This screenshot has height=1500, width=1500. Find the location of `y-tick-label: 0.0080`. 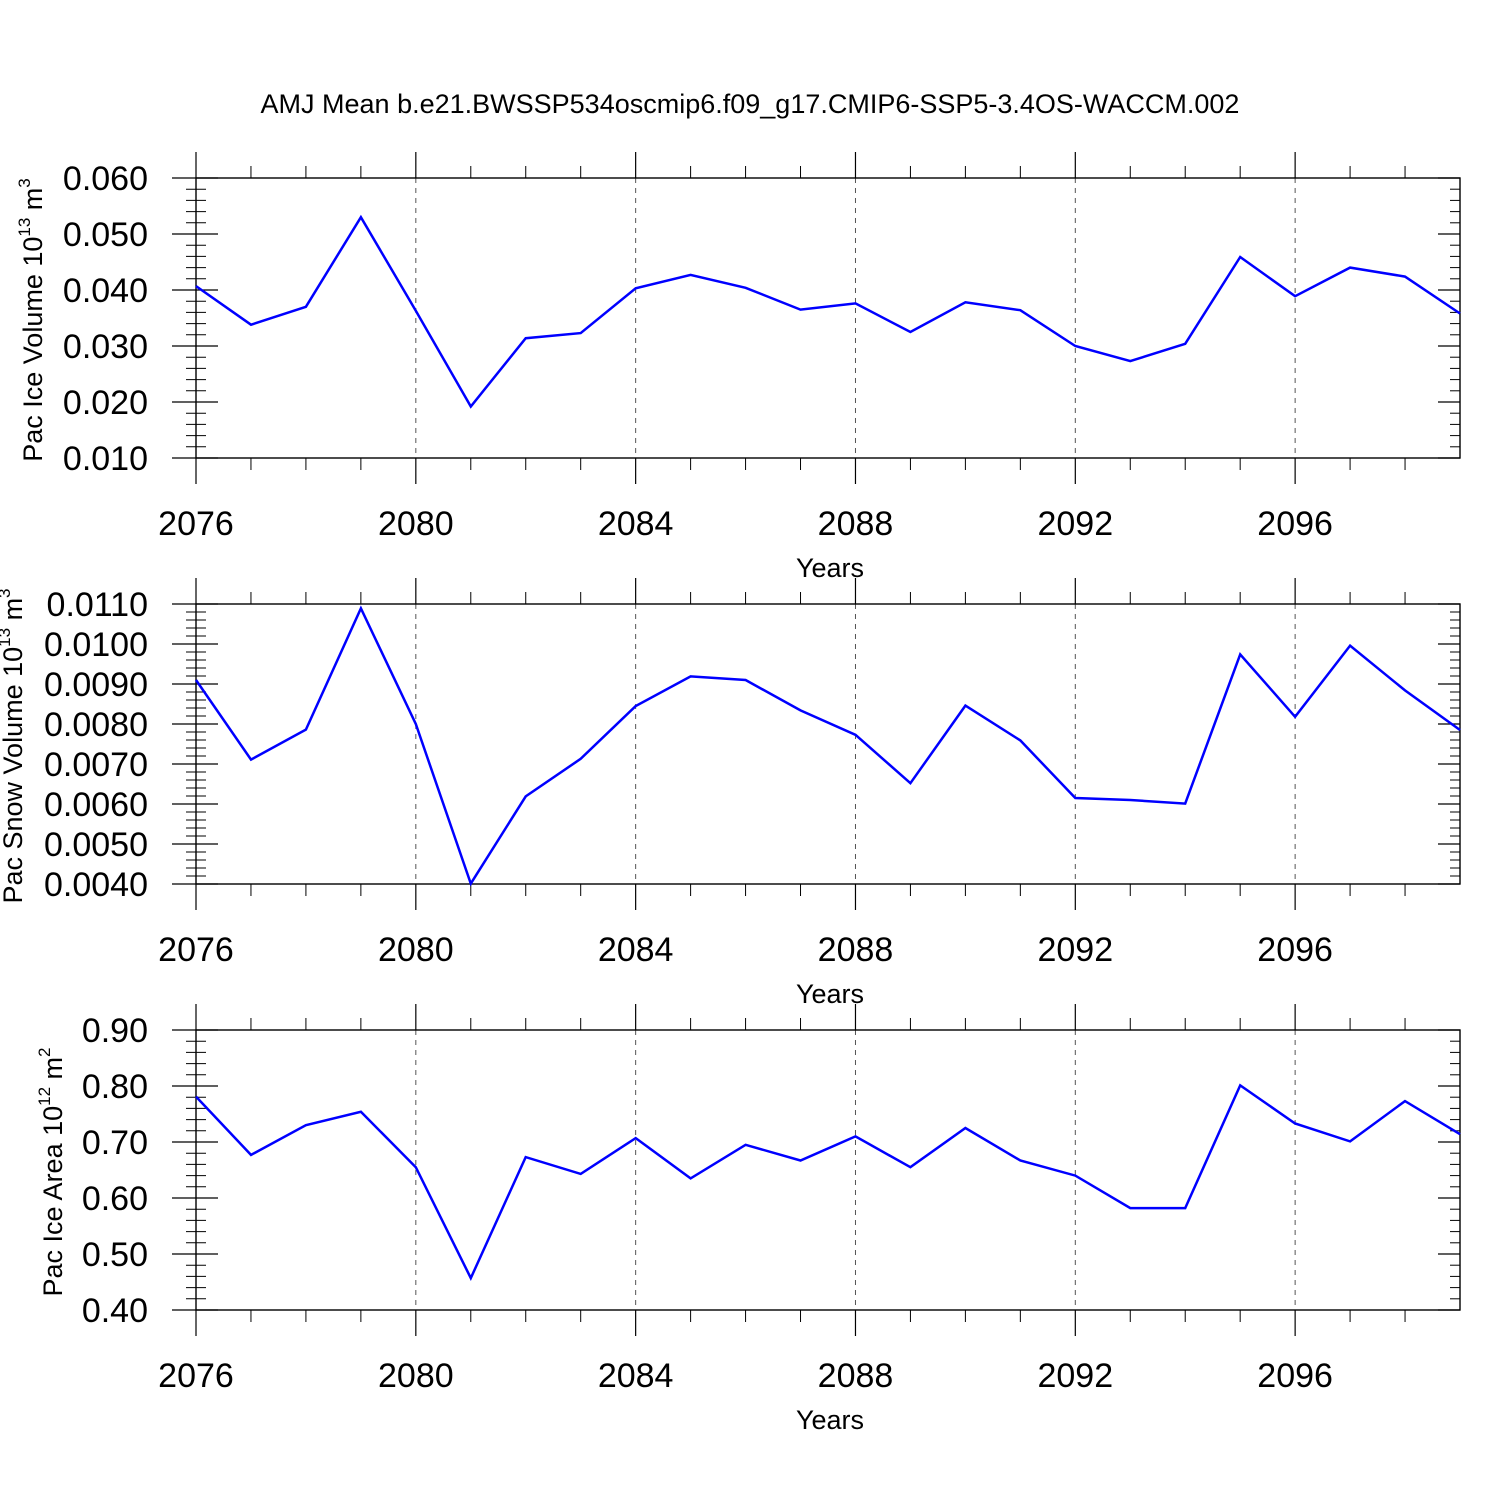

y-tick-label: 0.0080 is located at coordinates (96, 725).